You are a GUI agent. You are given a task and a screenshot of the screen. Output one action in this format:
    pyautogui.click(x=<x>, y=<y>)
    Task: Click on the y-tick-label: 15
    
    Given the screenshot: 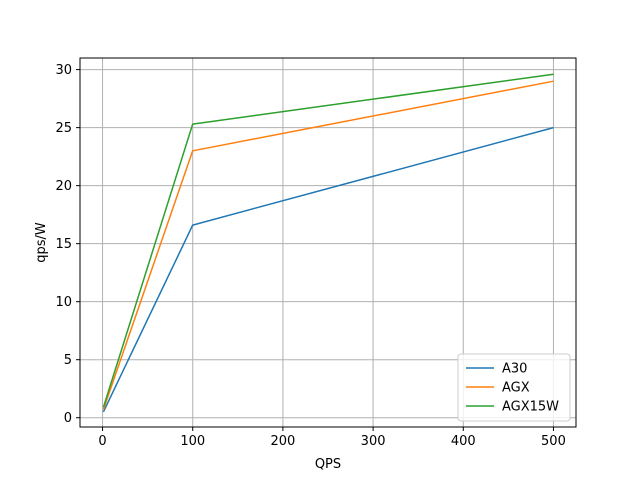 What is the action you would take?
    pyautogui.click(x=63, y=244)
    